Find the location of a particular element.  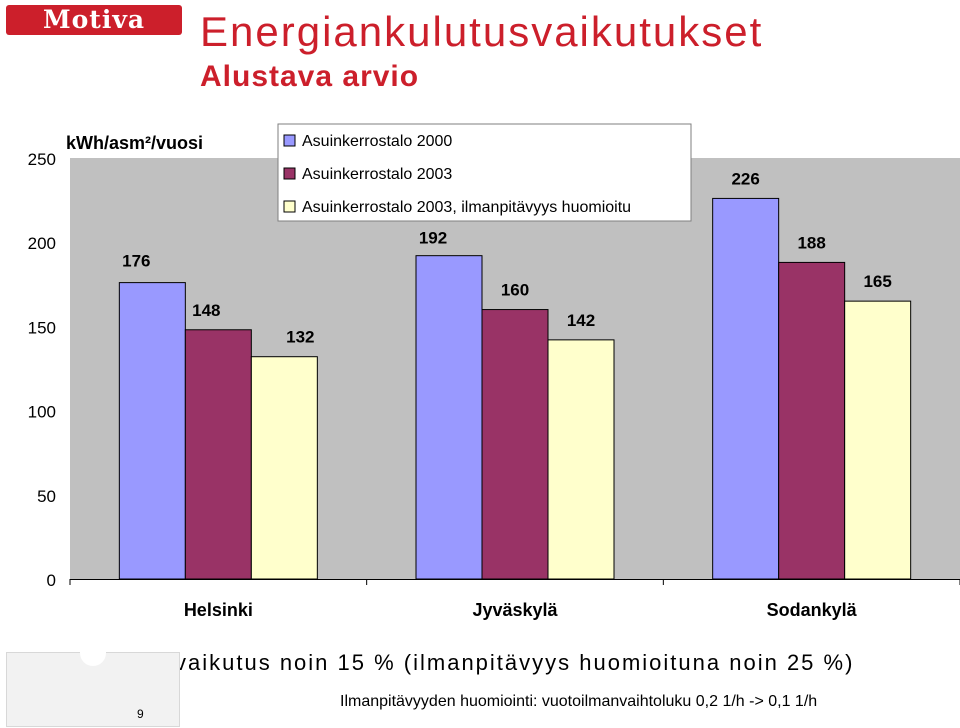

y-tick-label: 100 is located at coordinates (42, 412).